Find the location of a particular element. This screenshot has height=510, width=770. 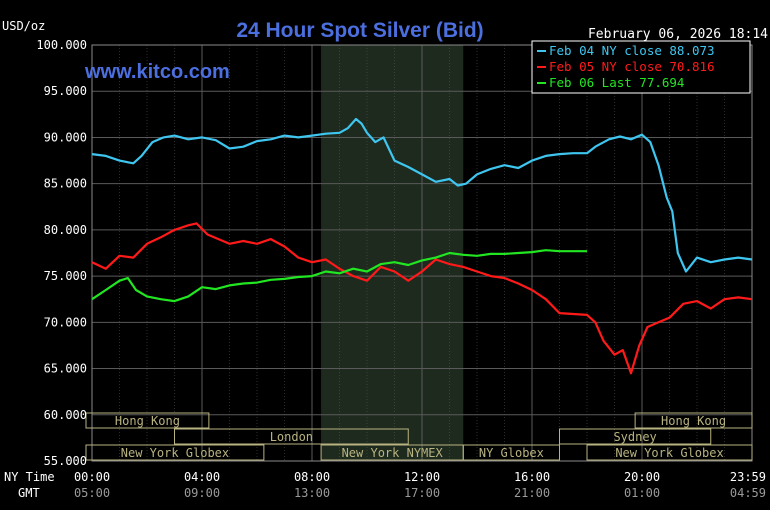

y-unit-label: USD/oz is located at coordinates (23, 26).